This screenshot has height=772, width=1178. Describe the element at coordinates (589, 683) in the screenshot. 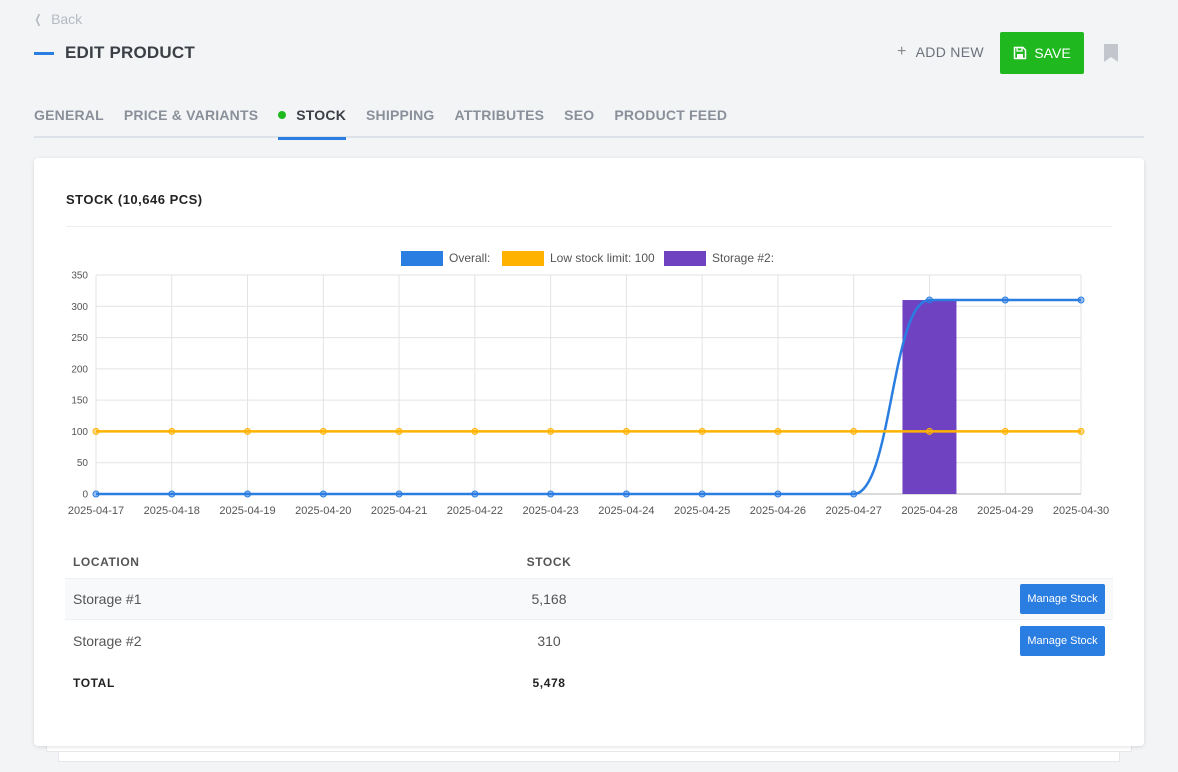

I see `table-total-row: TOTAL 5,478` at that location.